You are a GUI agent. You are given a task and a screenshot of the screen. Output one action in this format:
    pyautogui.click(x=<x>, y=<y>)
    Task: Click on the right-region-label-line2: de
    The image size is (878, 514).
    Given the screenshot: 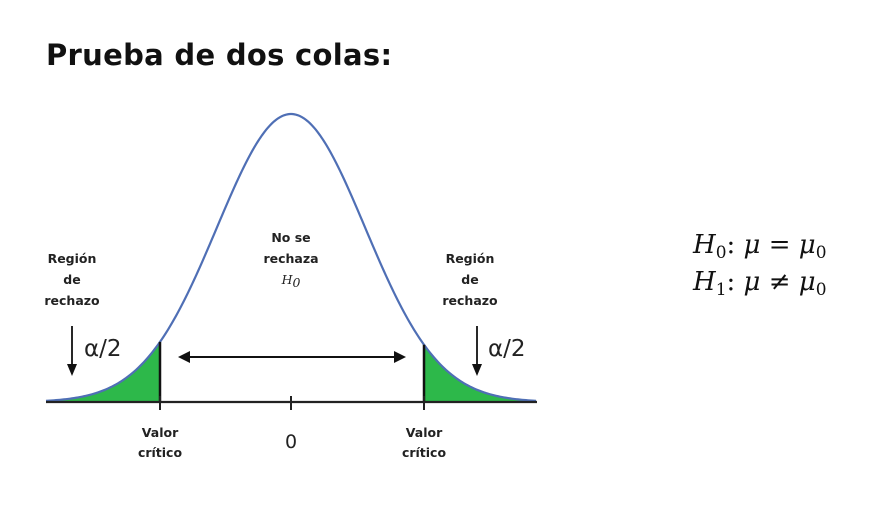 What is the action you would take?
    pyautogui.click(x=469, y=279)
    